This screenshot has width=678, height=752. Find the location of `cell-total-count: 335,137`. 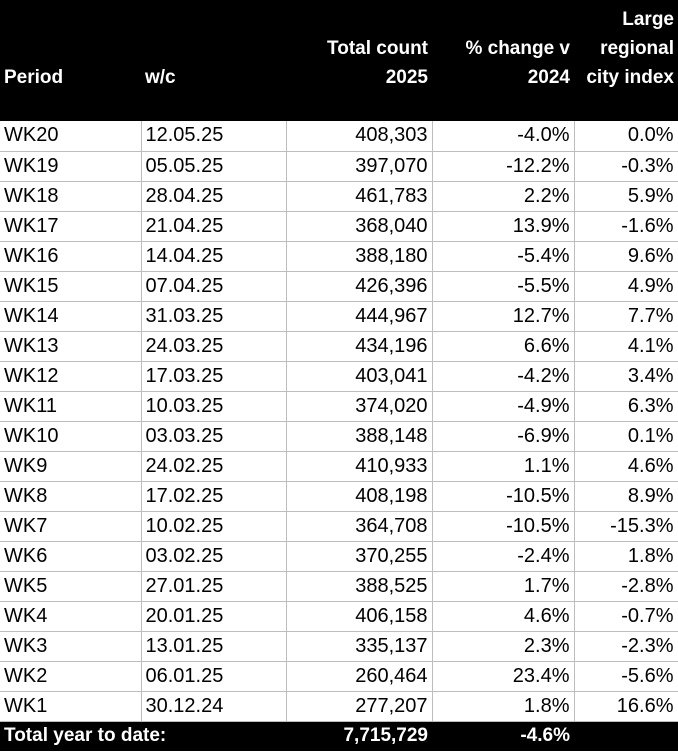

cell-total-count: 335,137 is located at coordinates (359, 646).